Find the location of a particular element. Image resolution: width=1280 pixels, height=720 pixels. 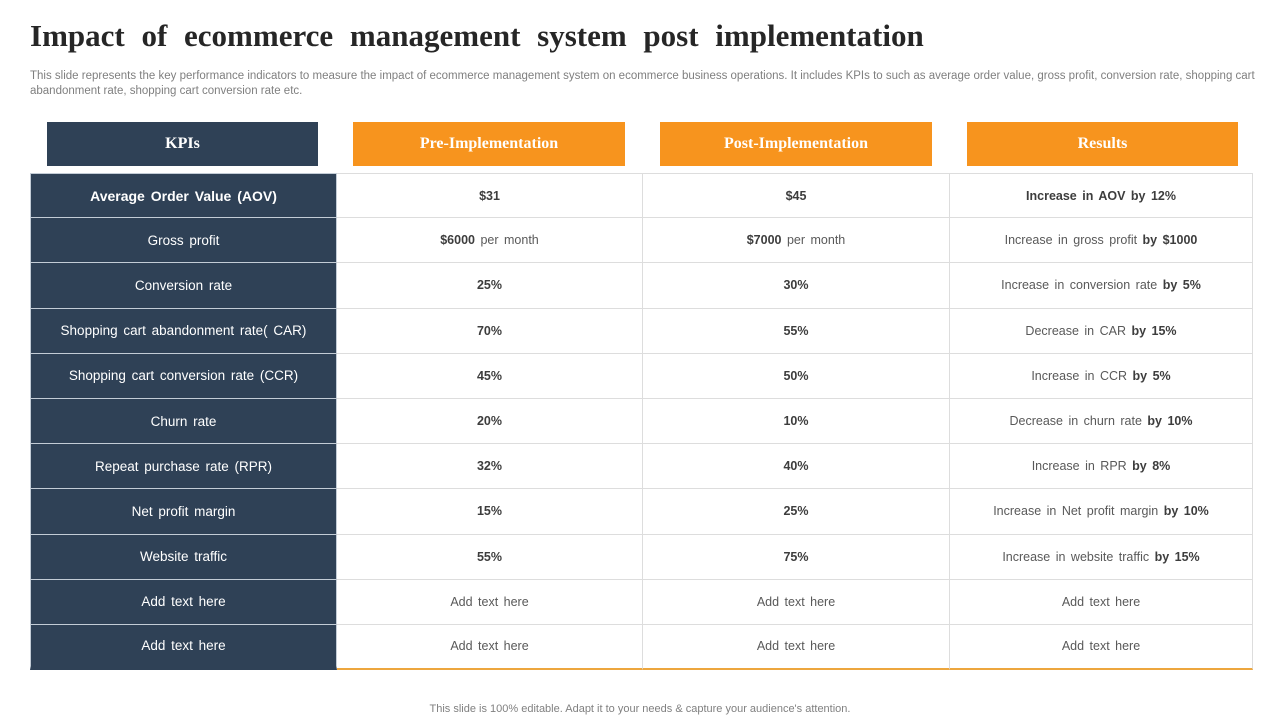

result-bold: Increase in AOV by 12% is located at coordinates (1101, 195).